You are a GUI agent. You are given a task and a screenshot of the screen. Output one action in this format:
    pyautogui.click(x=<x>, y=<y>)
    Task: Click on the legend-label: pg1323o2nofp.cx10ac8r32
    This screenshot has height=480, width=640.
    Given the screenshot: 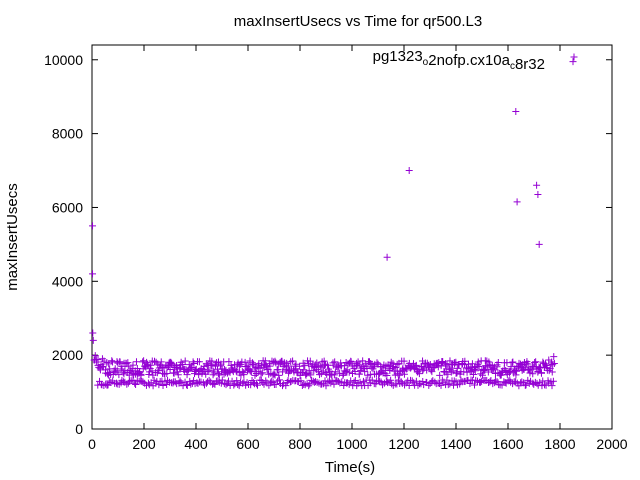 What is the action you would take?
    pyautogui.click(x=459, y=60)
    